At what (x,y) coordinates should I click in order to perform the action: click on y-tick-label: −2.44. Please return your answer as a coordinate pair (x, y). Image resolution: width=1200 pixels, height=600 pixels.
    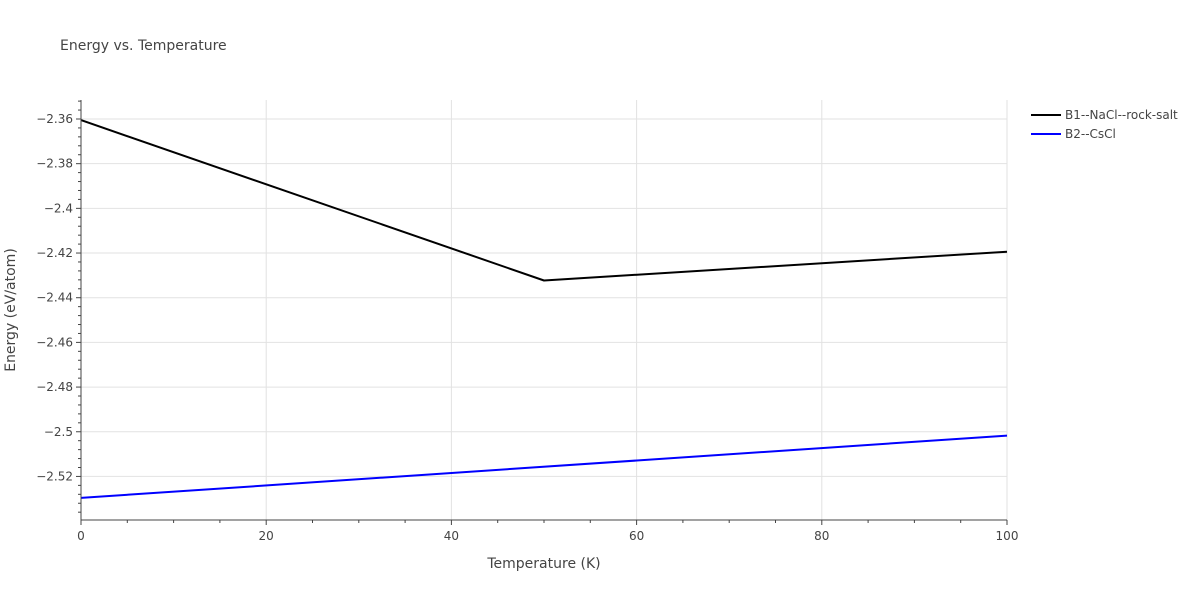
    Looking at the image, I should click on (54, 298).